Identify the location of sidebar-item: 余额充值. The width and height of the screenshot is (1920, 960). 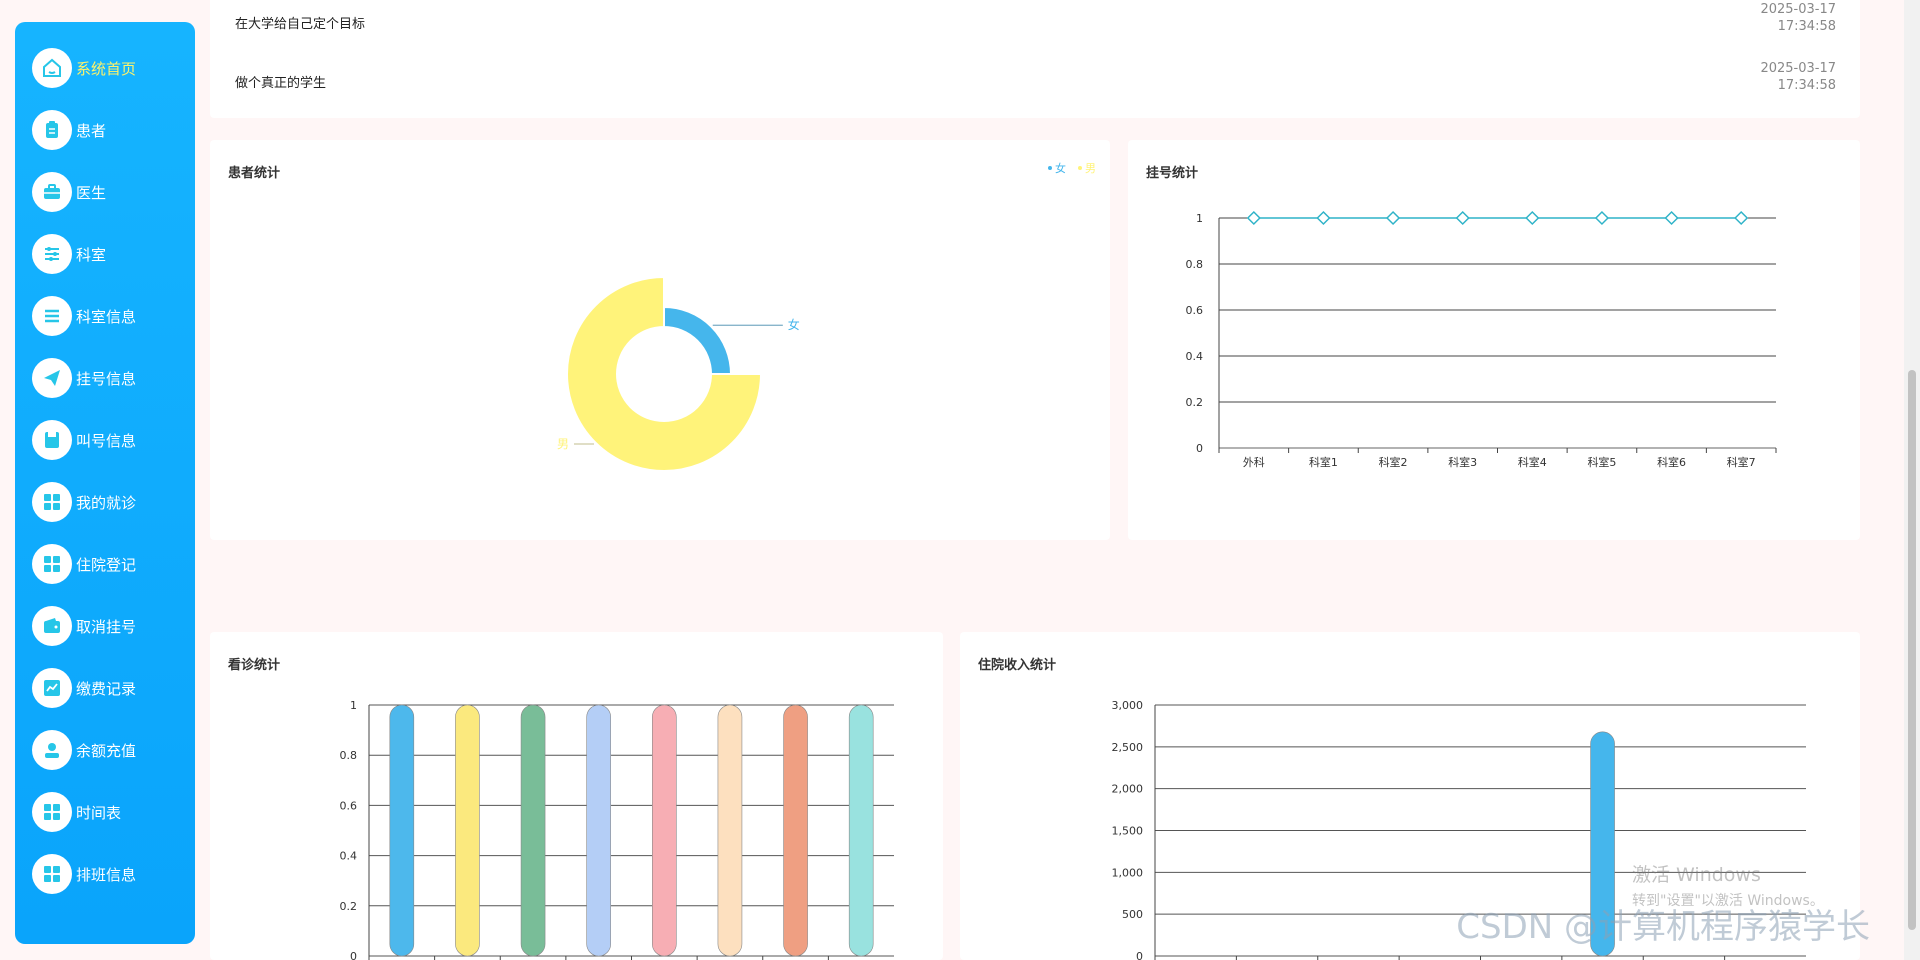
(84, 750).